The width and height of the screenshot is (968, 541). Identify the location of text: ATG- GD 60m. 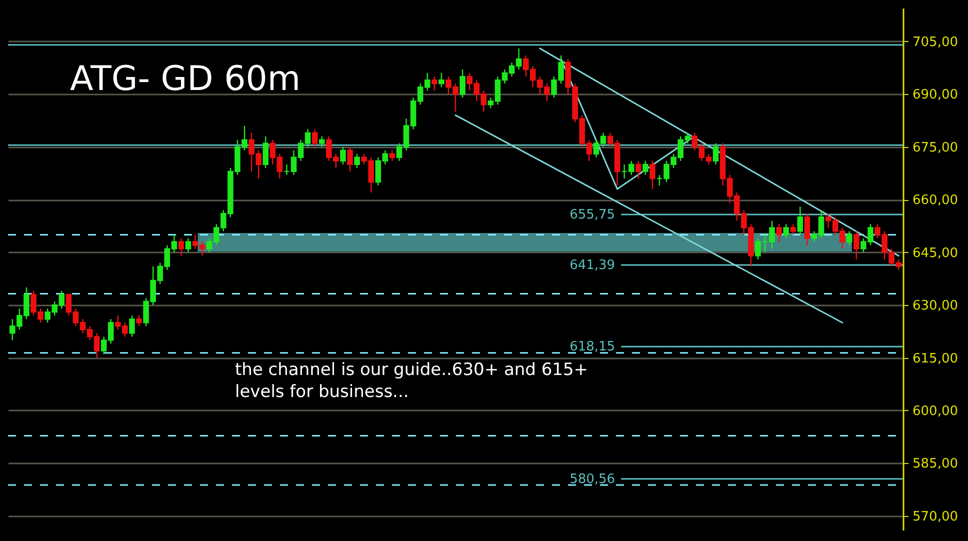
(185, 79).